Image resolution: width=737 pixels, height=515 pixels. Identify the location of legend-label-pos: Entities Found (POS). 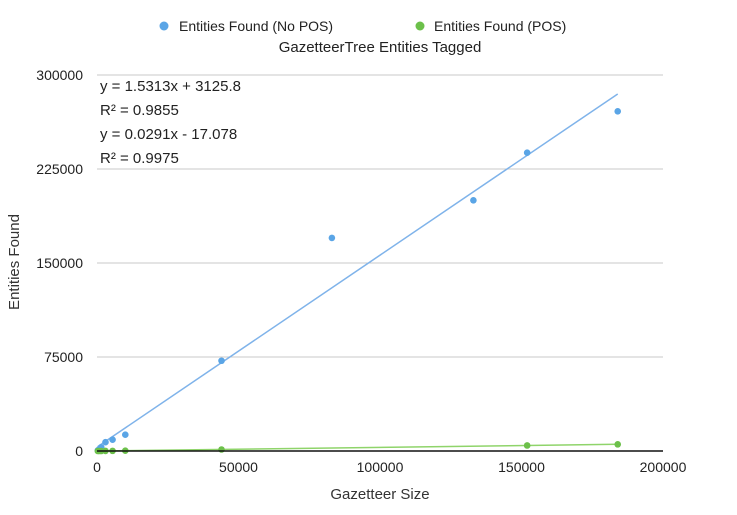
(500, 26).